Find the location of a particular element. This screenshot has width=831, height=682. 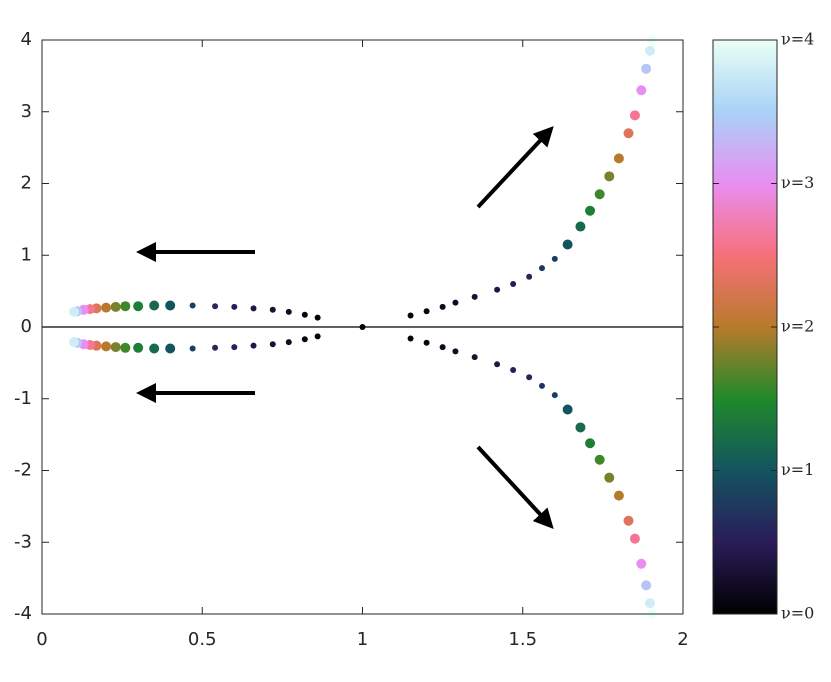

y-tick-label: 3 is located at coordinates (26, 111).